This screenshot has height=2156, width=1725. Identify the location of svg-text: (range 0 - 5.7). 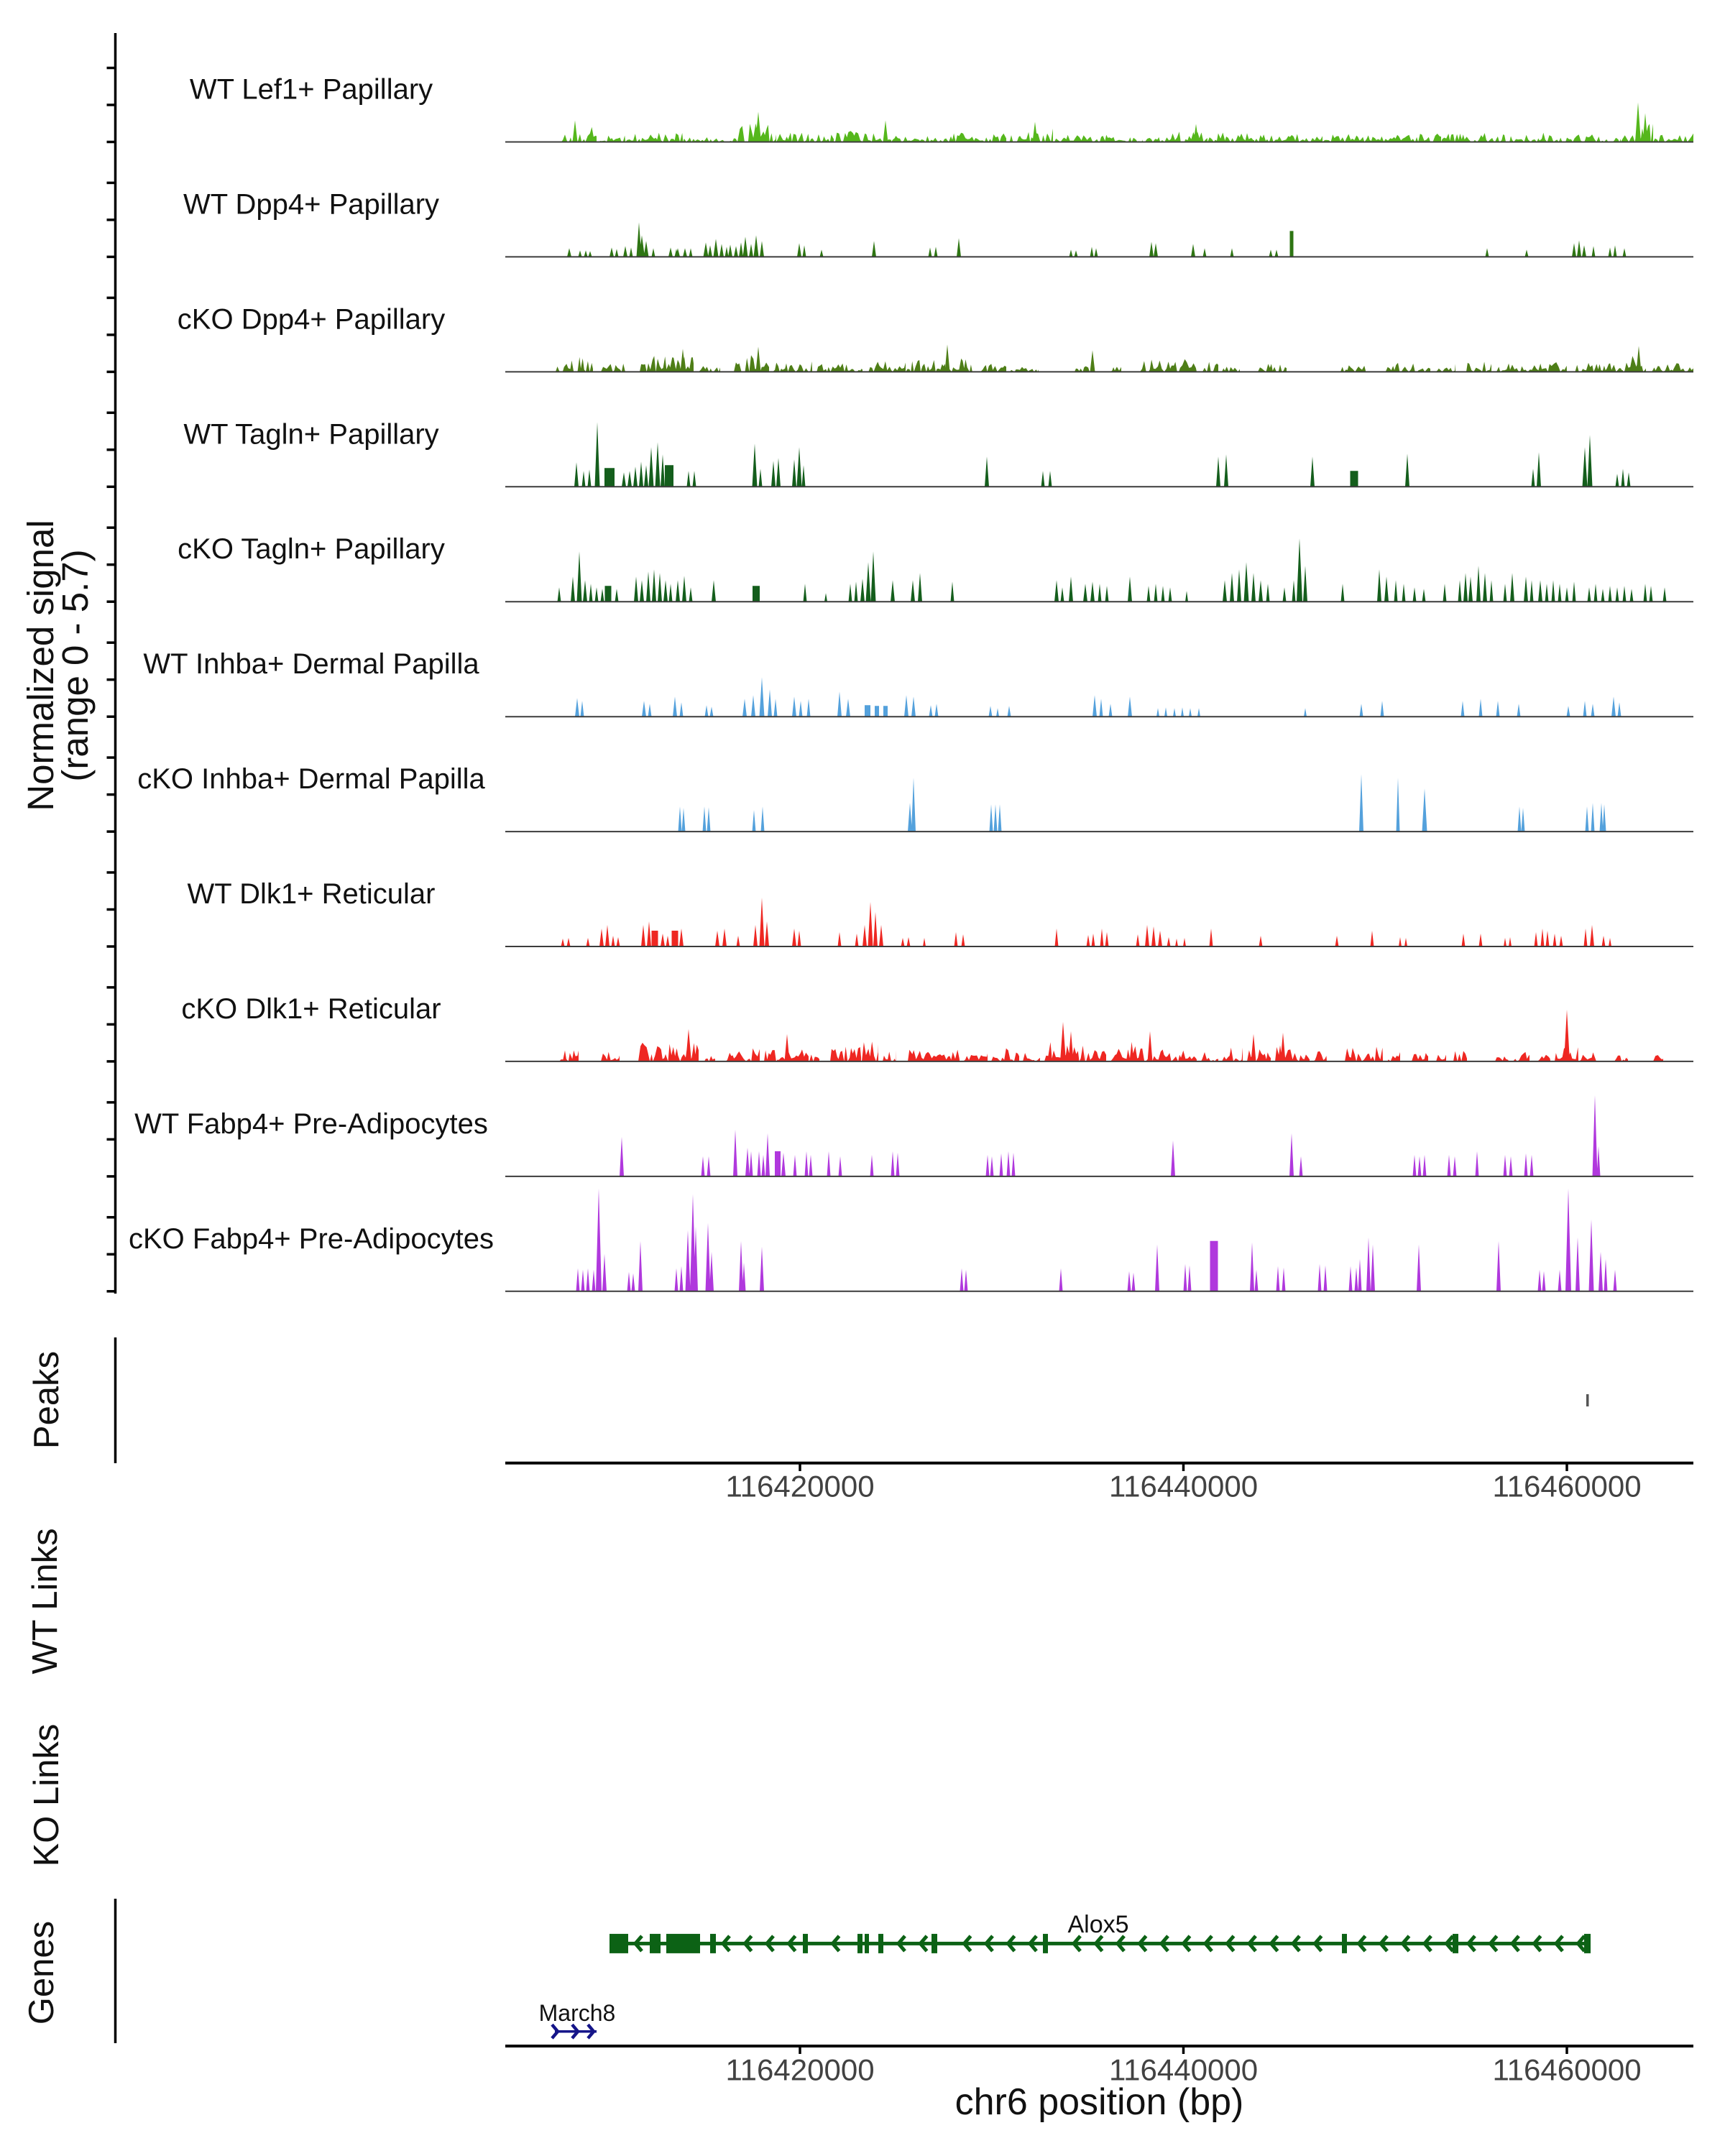
(75, 665).